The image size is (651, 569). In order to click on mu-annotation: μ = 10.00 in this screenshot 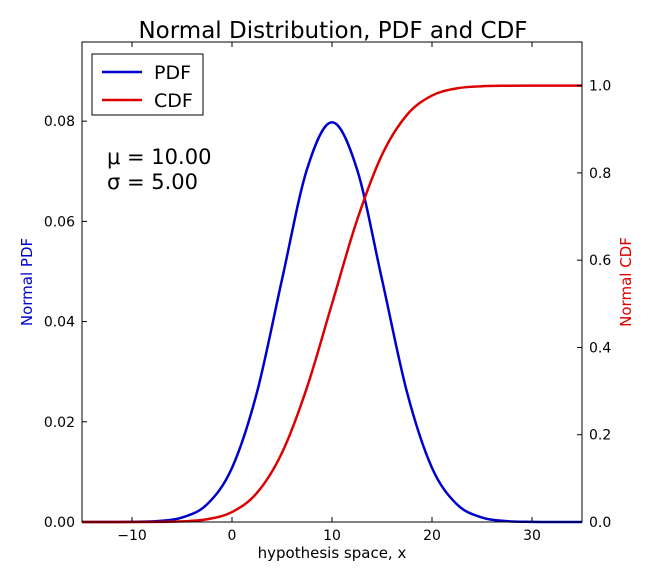, I will do `click(159, 157)`.